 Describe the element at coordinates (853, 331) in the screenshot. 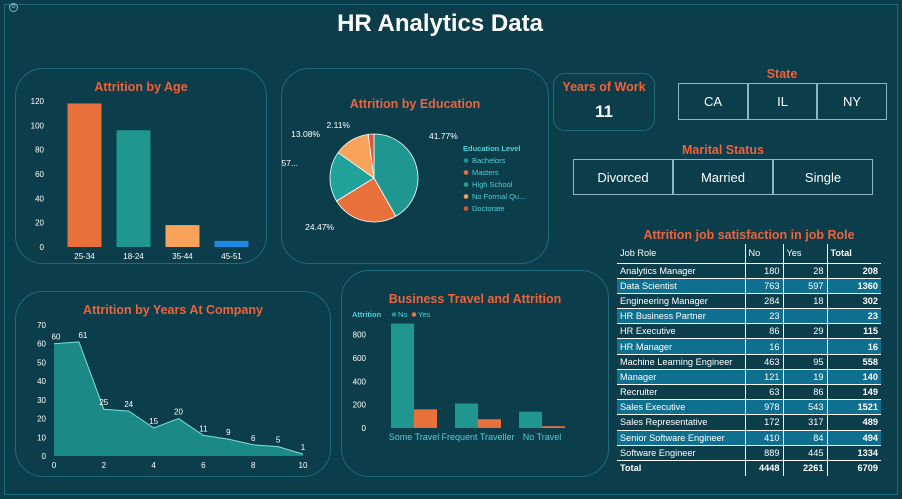

I see `cell-total: 115` at that location.